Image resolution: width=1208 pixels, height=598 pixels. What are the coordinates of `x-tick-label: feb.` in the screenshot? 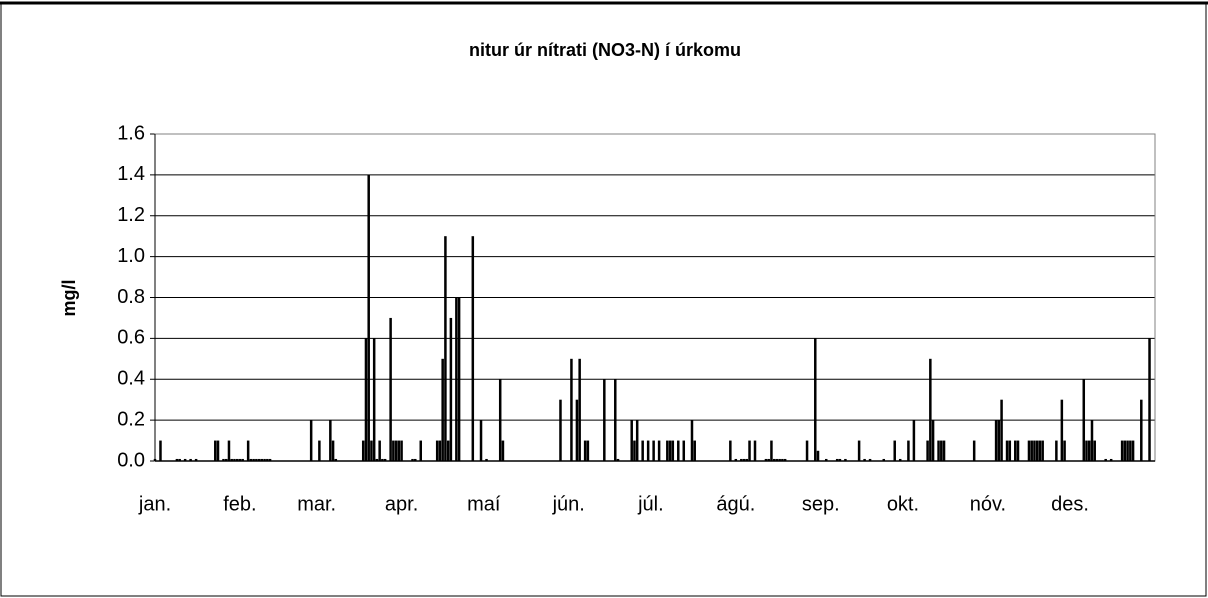 It's located at (239, 504).